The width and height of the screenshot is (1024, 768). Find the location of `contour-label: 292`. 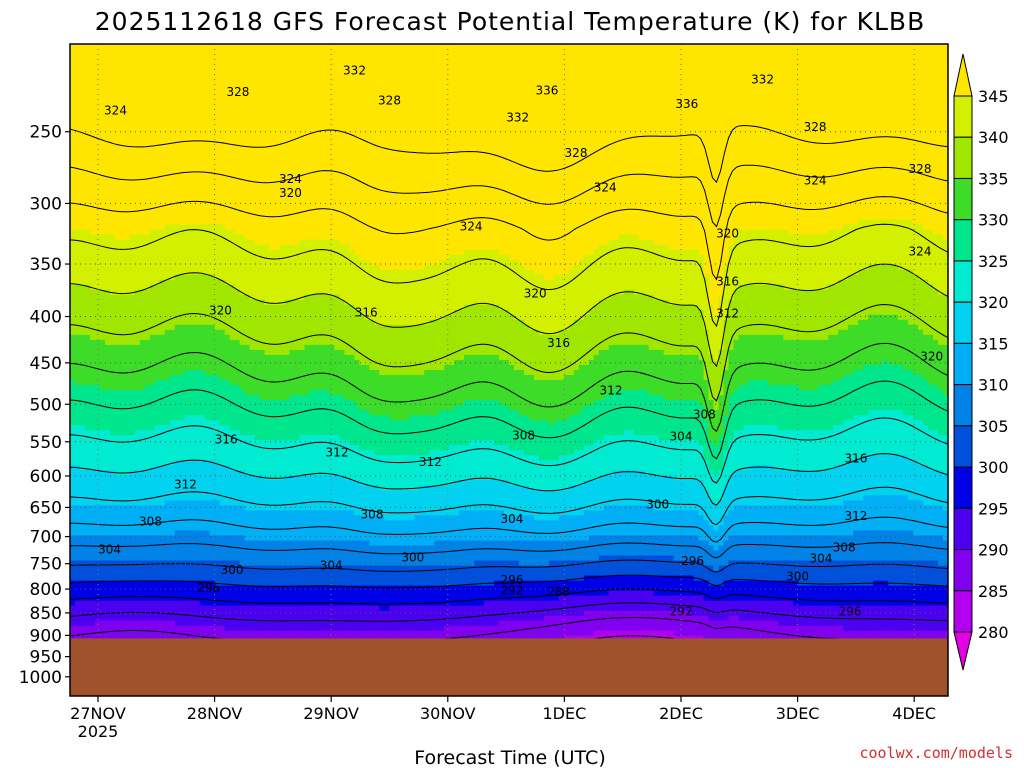

contour-label: 292 is located at coordinates (681, 612).